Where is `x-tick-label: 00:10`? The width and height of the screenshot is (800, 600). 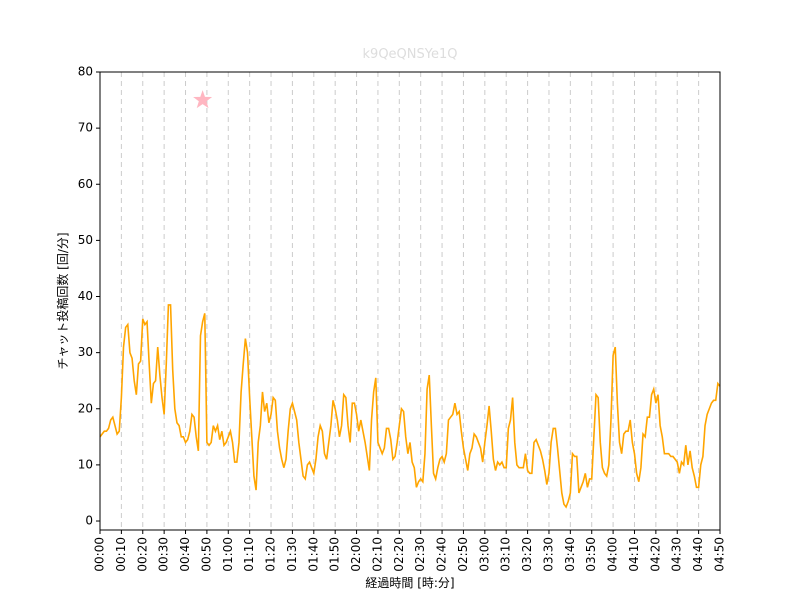 x-tick-label: 00:10 is located at coordinates (121, 554).